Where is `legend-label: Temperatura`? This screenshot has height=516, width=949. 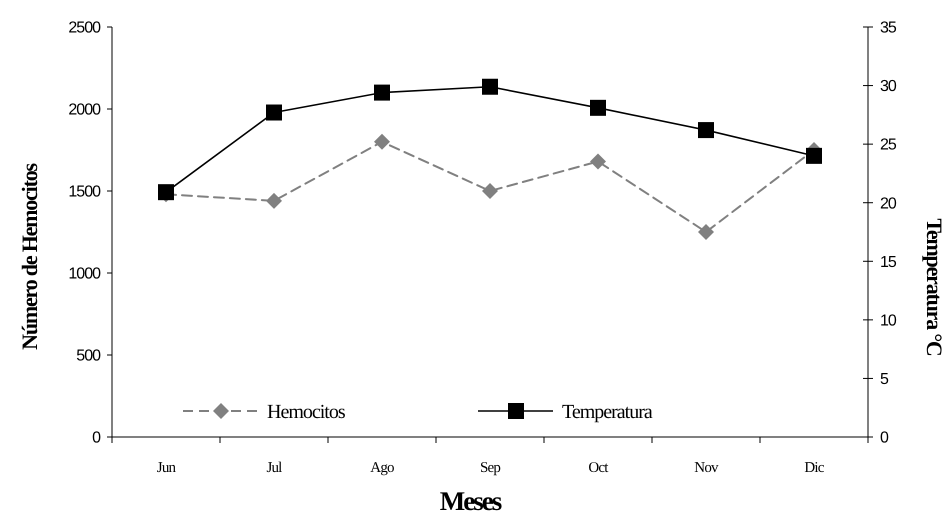 legend-label: Temperatura is located at coordinates (607, 412).